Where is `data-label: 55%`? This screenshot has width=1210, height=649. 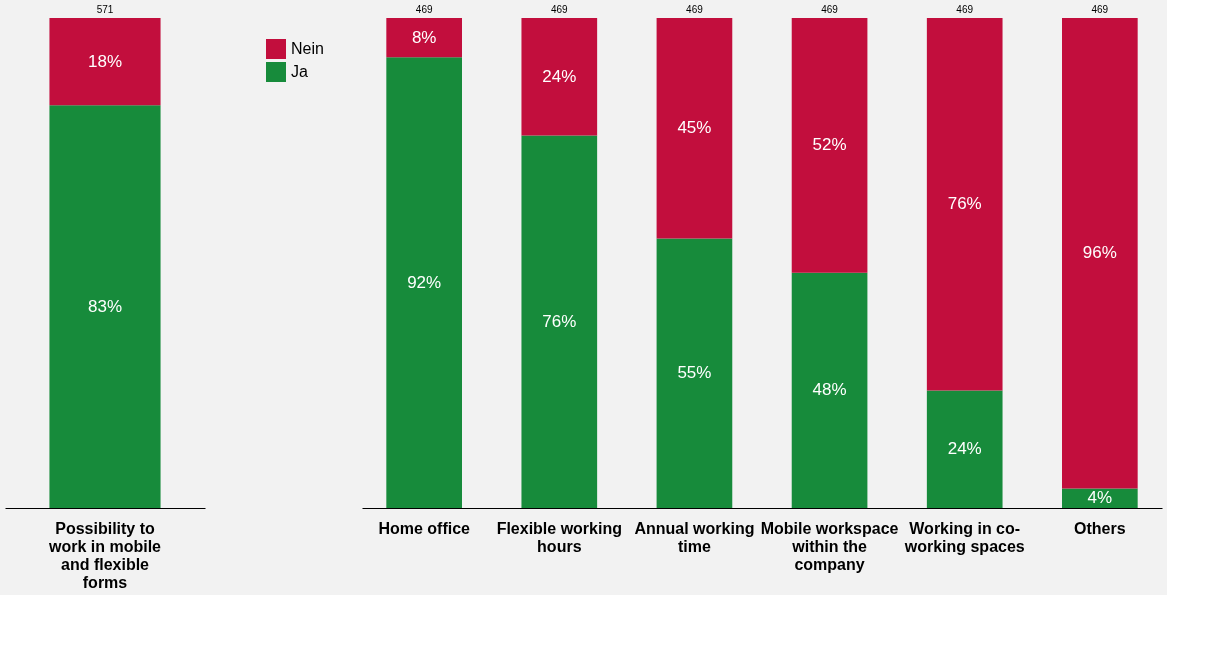
data-label: 55% is located at coordinates (694, 373).